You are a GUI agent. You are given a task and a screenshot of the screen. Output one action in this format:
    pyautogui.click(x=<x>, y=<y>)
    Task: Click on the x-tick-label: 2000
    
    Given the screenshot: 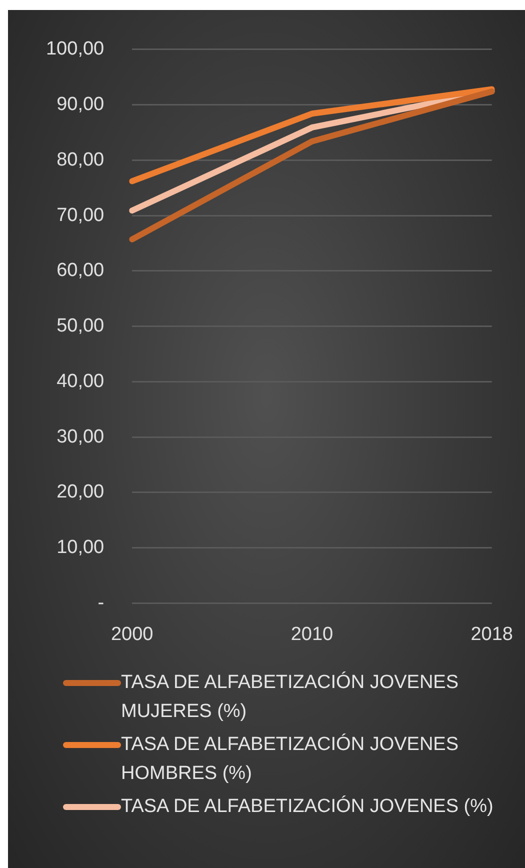 What is the action you would take?
    pyautogui.click(x=132, y=634)
    